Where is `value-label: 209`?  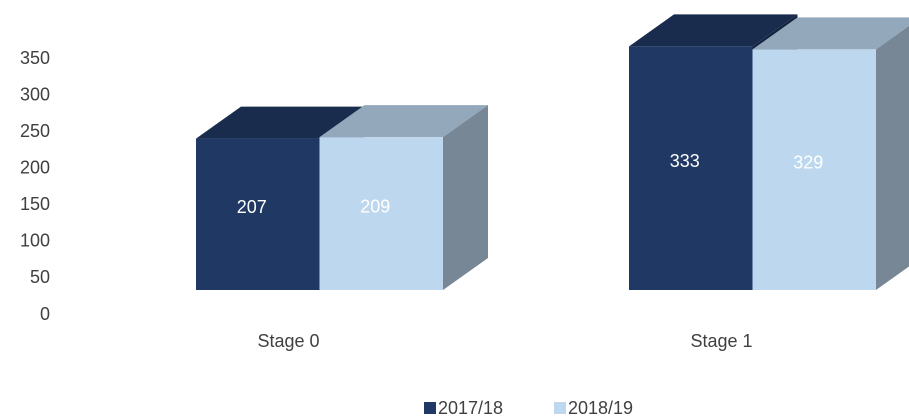
value-label: 209 is located at coordinates (375, 206).